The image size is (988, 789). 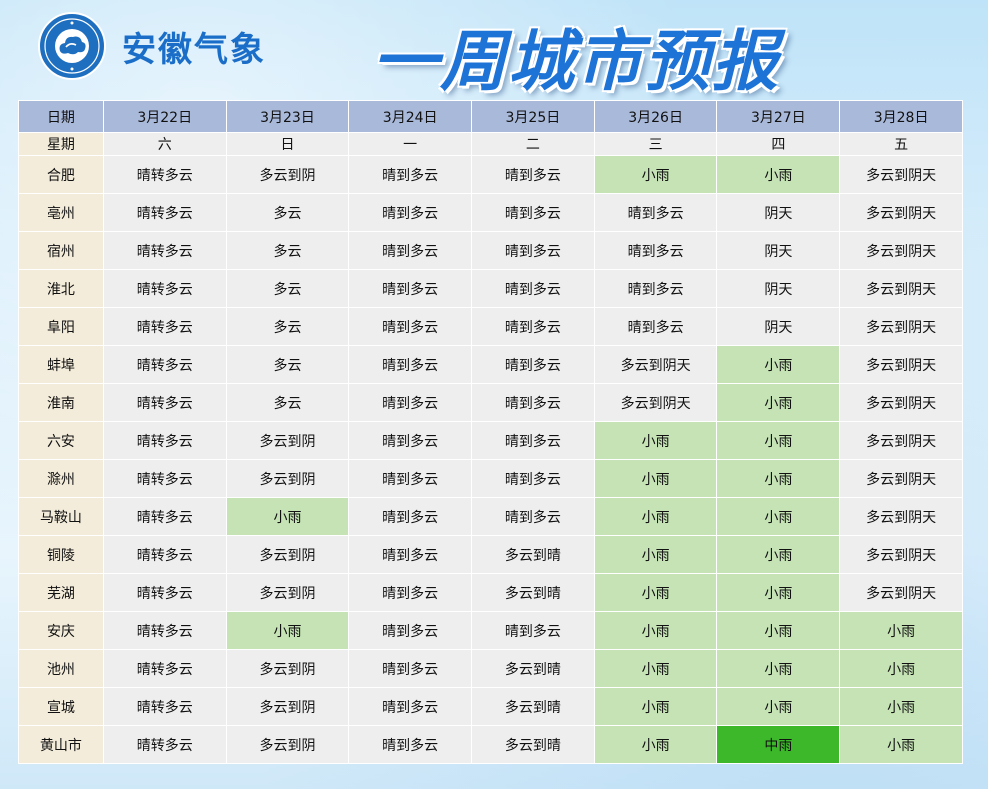 I want to click on city-name: 安庆, so click(x=61, y=630).